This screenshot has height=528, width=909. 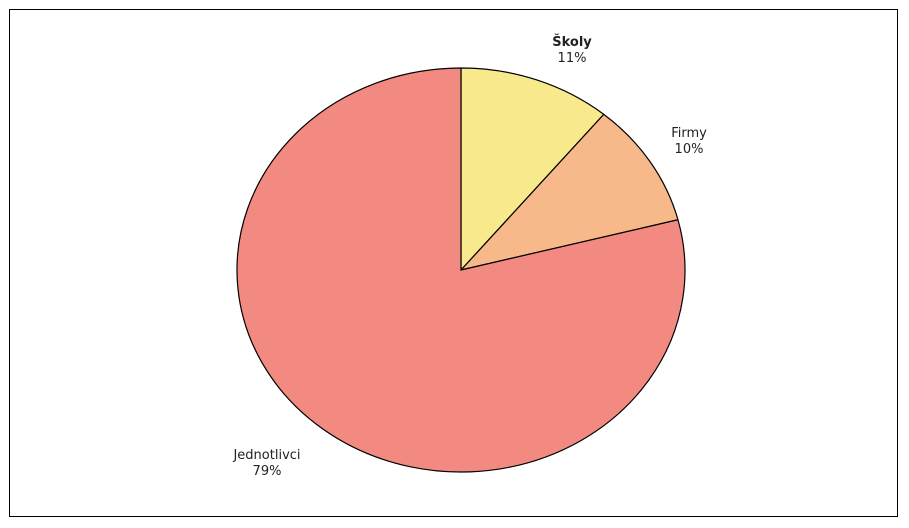 What do you see at coordinates (532, 169) in the screenshot?
I see `pie-slice-skoly` at bounding box center [532, 169].